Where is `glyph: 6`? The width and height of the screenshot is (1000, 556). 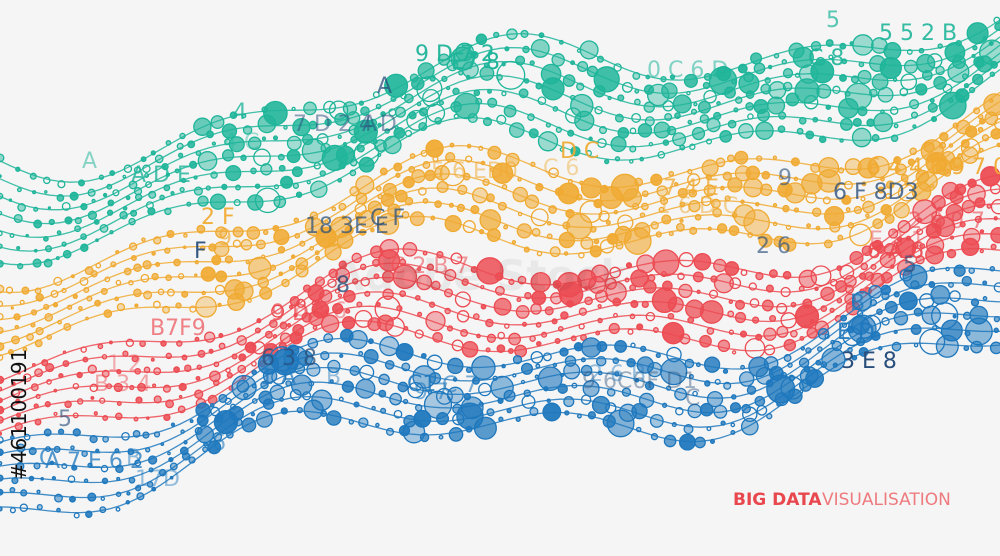
glyph: 6 is located at coordinates (219, 443).